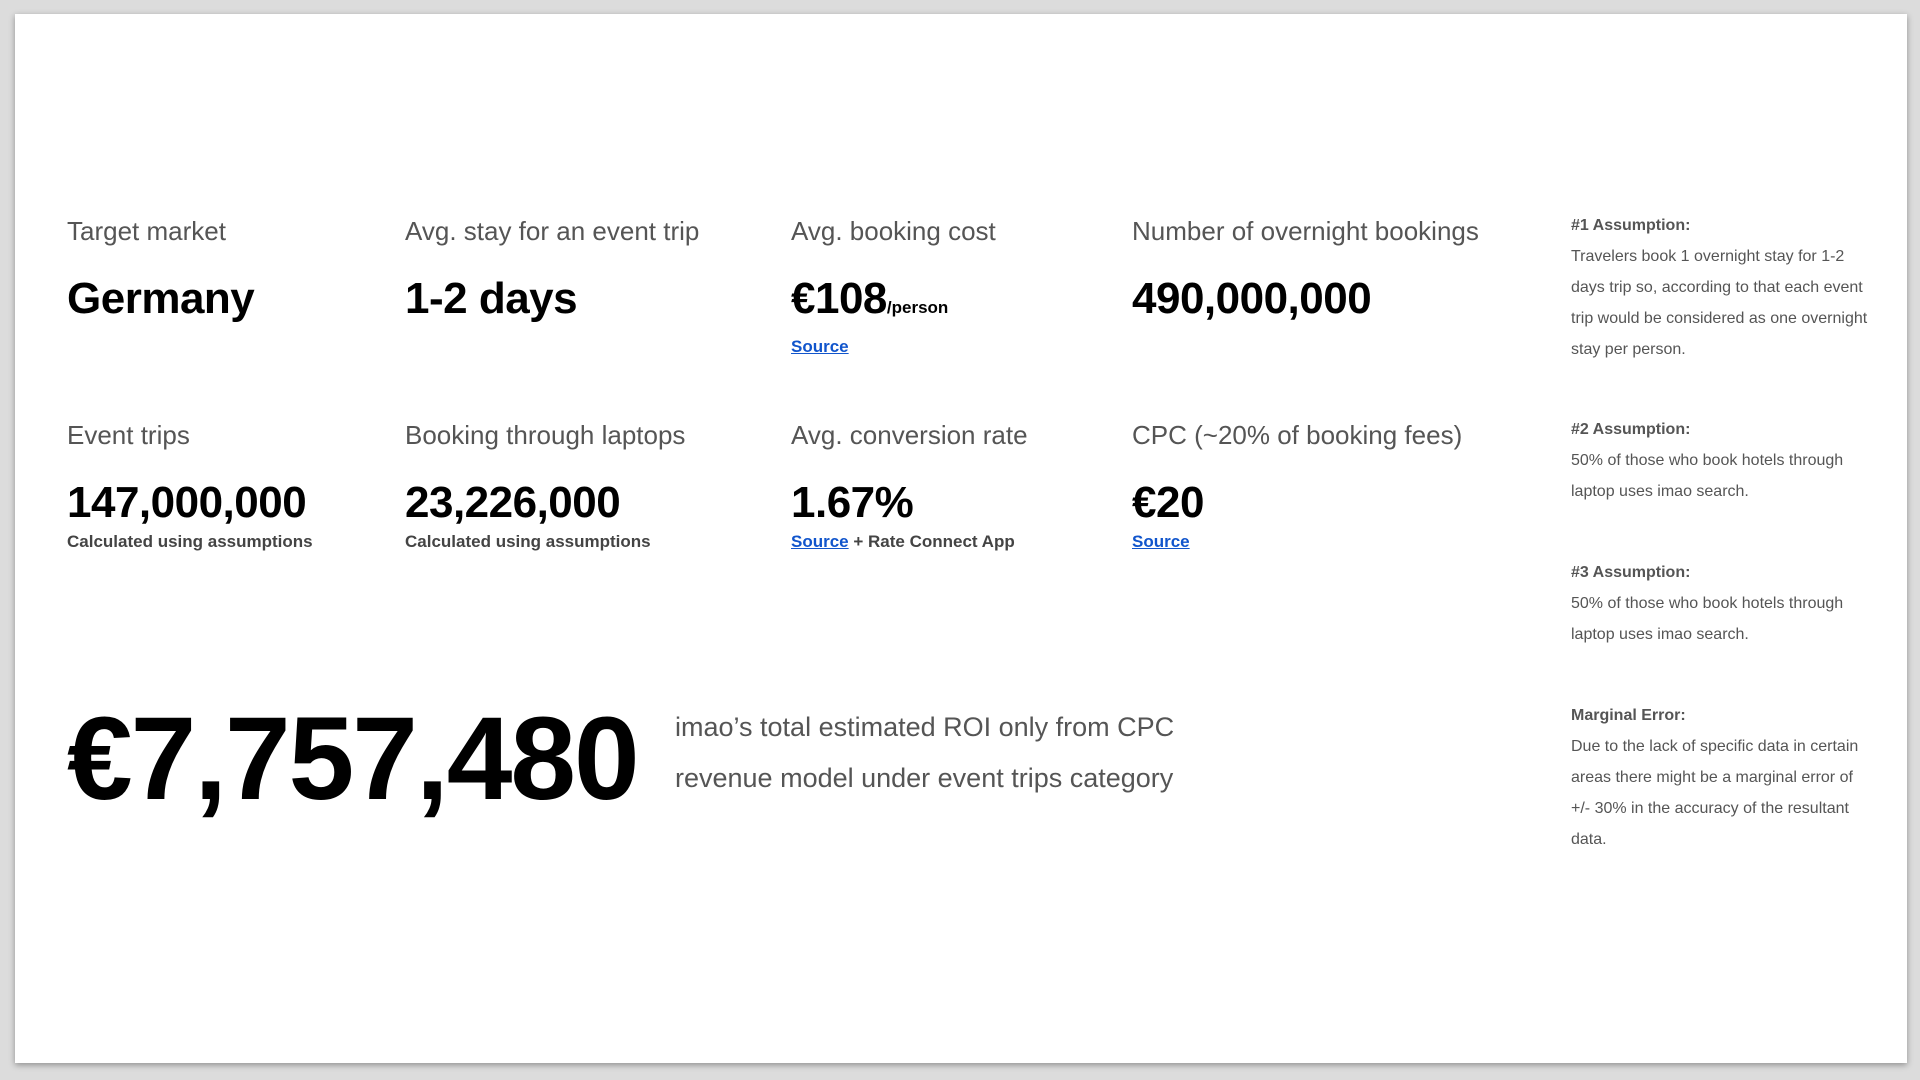 This screenshot has width=1920, height=1080. What do you see at coordinates (1305, 231) in the screenshot?
I see `metric-label: Number of overnight bookings` at bounding box center [1305, 231].